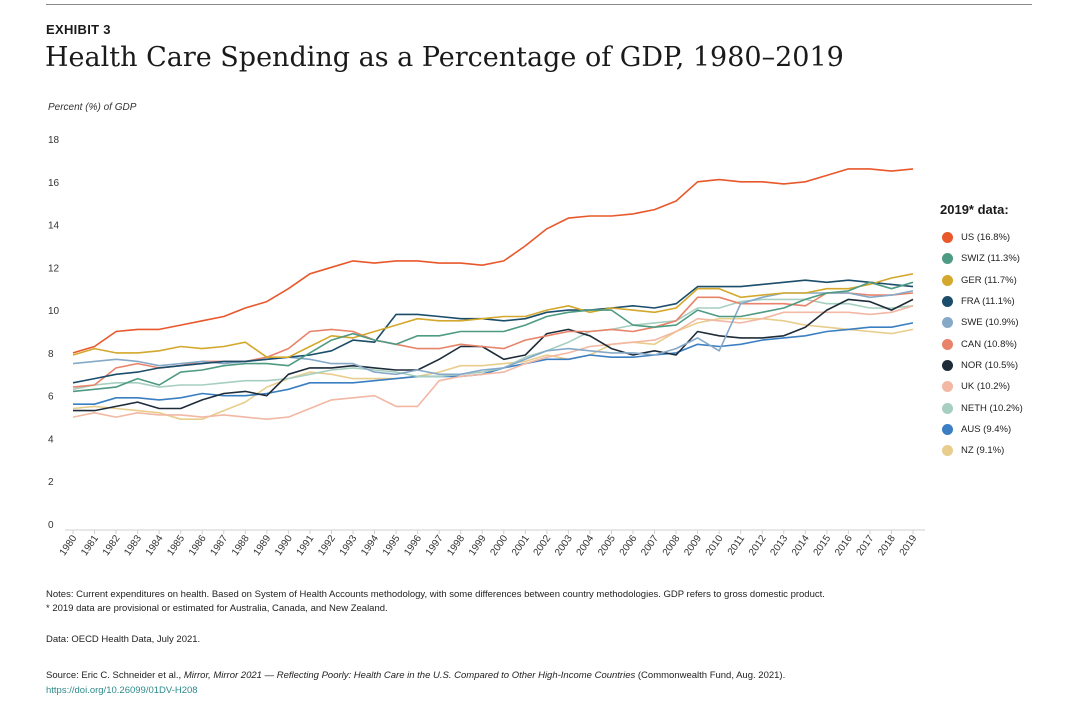 The image size is (1080, 714). What do you see at coordinates (392, 545) in the screenshot?
I see `x-tick-label: 1995` at bounding box center [392, 545].